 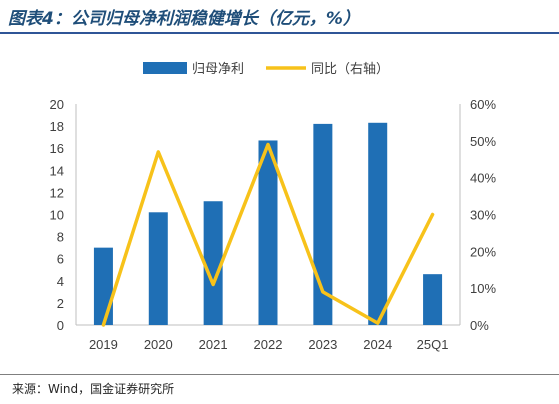 I want to click on y-left-tick-label: 12, so click(x=57, y=192).